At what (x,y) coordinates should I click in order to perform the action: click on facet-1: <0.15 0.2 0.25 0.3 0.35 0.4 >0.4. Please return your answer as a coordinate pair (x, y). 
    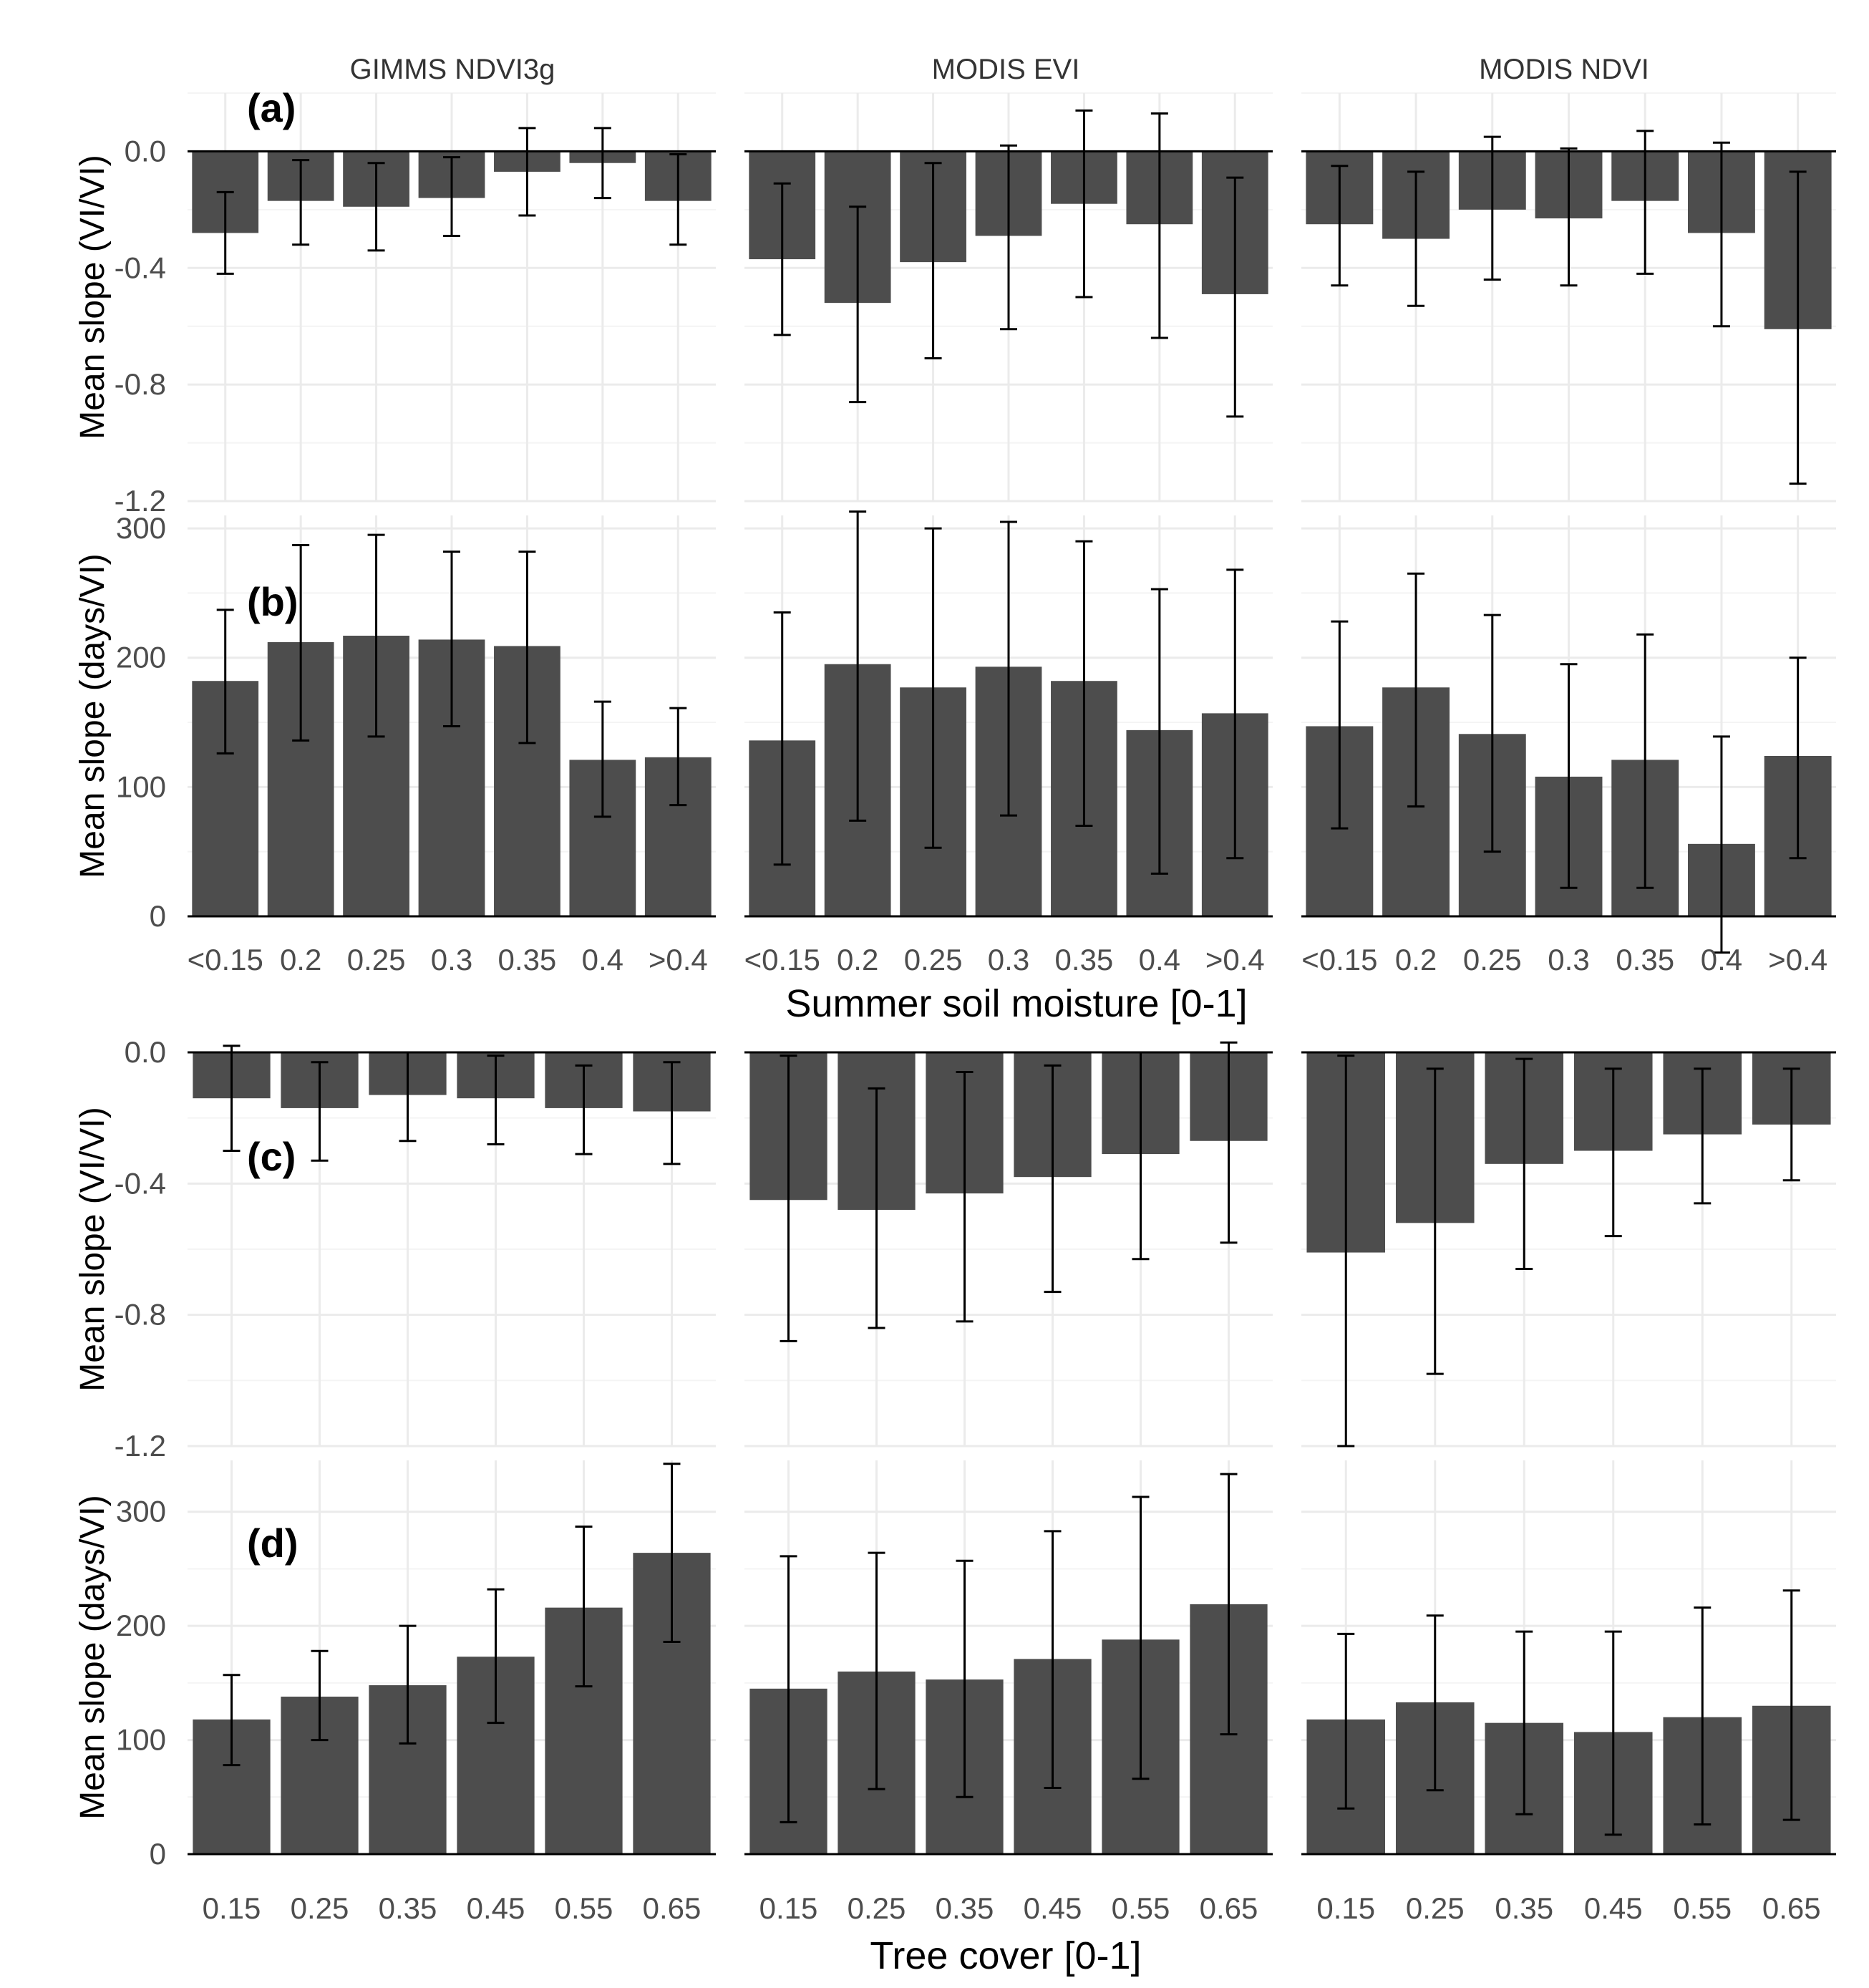
    Looking at the image, I should click on (452, 745).